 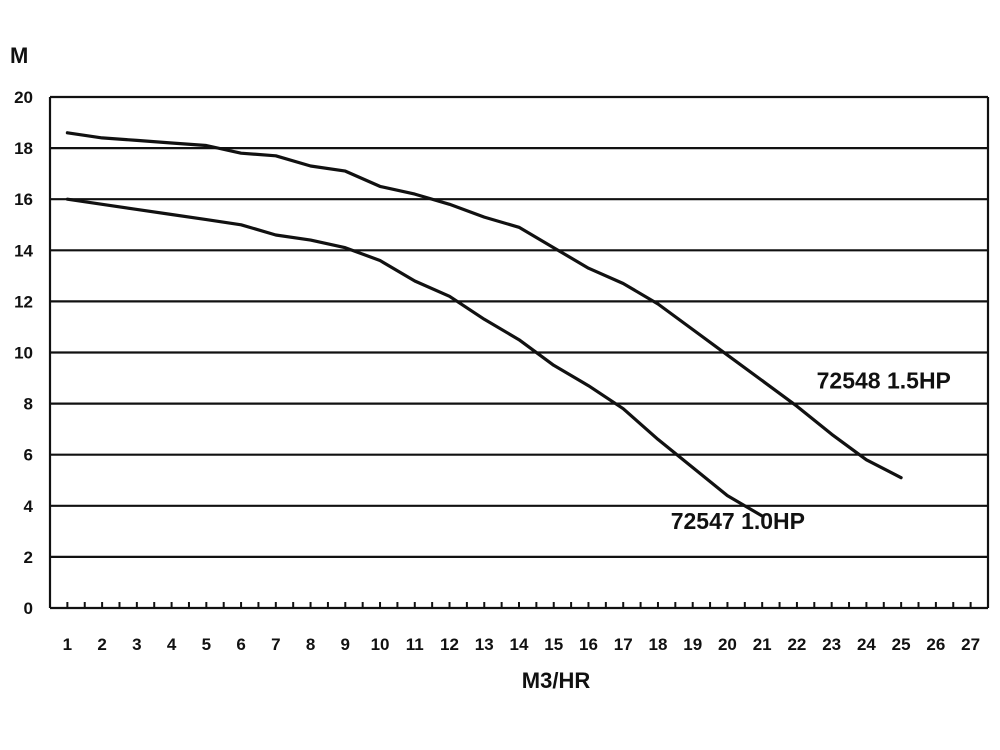 What do you see at coordinates (29, 506) in the screenshot?
I see `y-tick-label-4: 4` at bounding box center [29, 506].